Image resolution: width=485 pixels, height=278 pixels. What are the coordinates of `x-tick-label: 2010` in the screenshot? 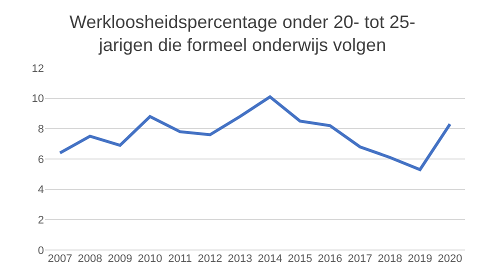 It's located at (150, 259).